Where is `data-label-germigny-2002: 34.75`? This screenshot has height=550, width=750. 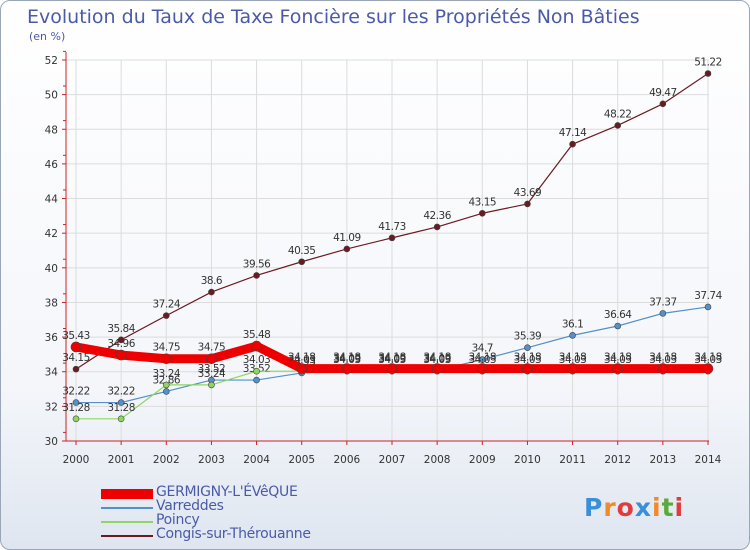 data-label-germigny-2002: 34.75 is located at coordinates (167, 348).